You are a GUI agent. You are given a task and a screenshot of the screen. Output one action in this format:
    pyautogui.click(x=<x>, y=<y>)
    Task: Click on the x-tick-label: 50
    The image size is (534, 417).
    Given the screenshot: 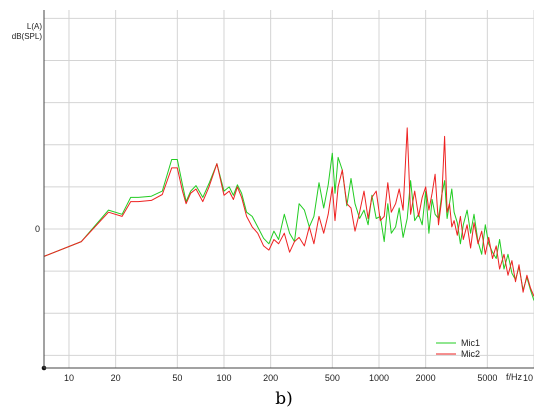 What is the action you would take?
    pyautogui.click(x=177, y=378)
    